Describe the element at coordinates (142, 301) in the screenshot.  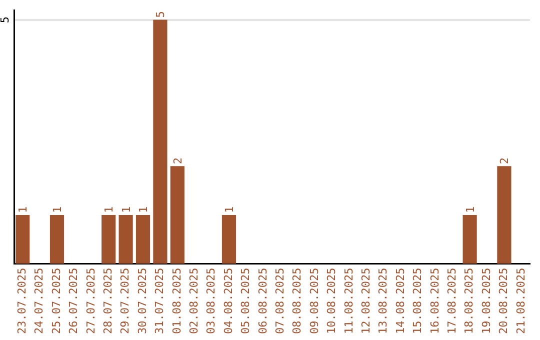
I see `x-tick-label: 30.07.2025` at that location.